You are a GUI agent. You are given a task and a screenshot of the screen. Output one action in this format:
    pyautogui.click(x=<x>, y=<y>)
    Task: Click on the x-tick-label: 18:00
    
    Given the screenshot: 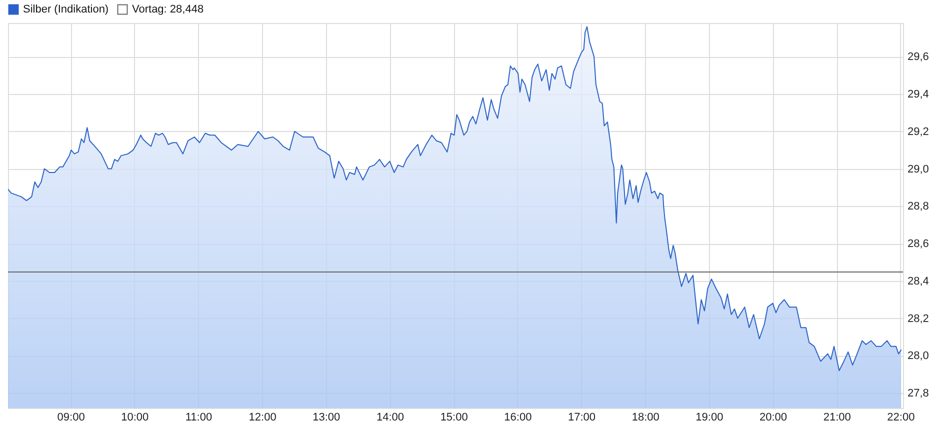 What is the action you would take?
    pyautogui.click(x=646, y=418)
    